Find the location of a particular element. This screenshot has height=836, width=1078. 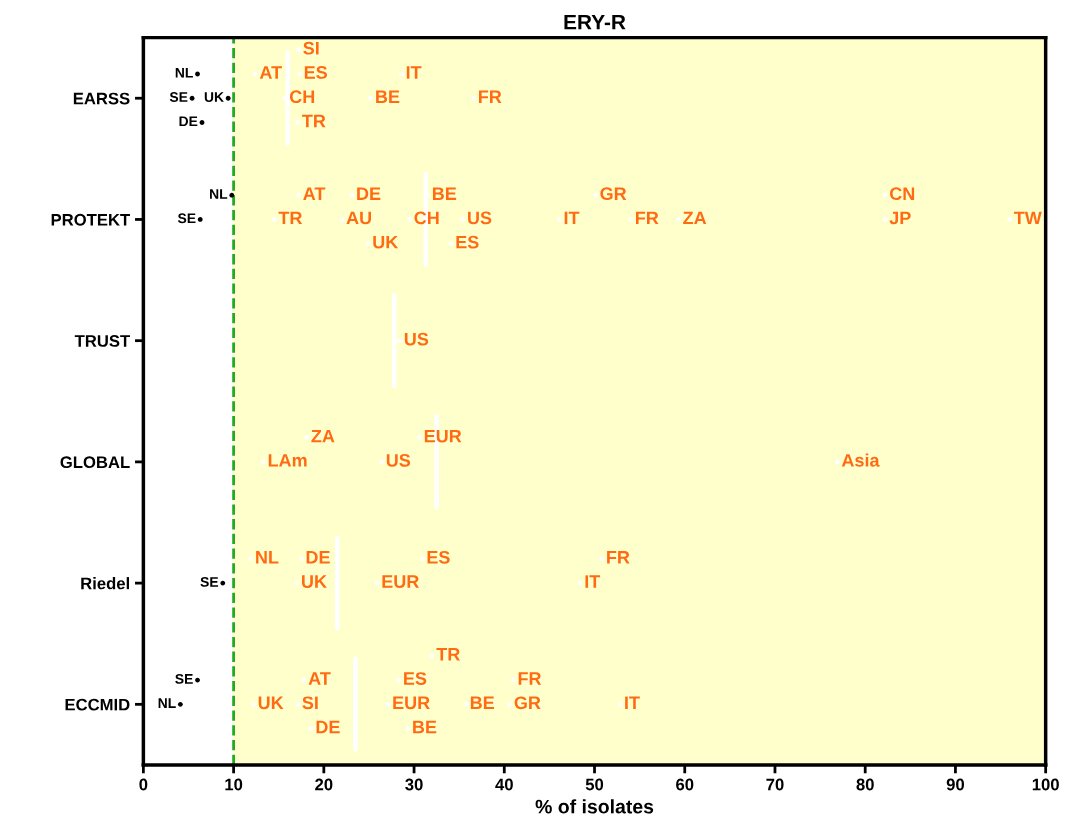

y-tick-label: GLOBAL is located at coordinates (95, 462).